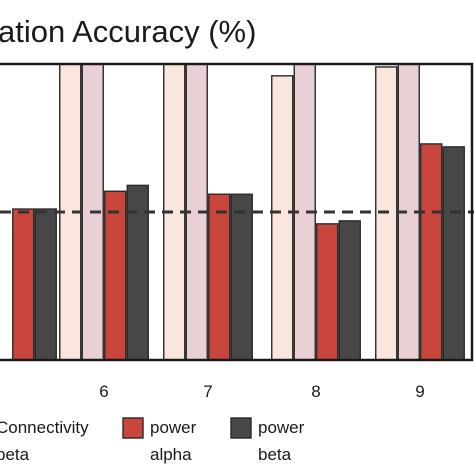 The height and width of the screenshot is (474, 474). What do you see at coordinates (219, 277) in the screenshot?
I see `bar-s2-c2` at bounding box center [219, 277].